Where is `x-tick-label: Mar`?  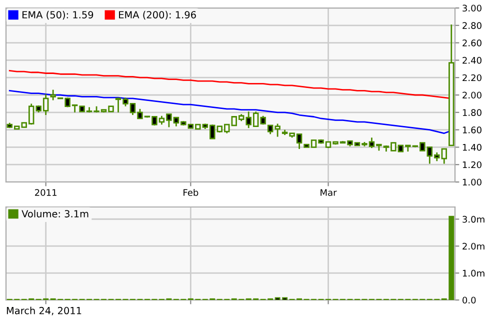
x-tick-label: Mar is located at coordinates (328, 192).